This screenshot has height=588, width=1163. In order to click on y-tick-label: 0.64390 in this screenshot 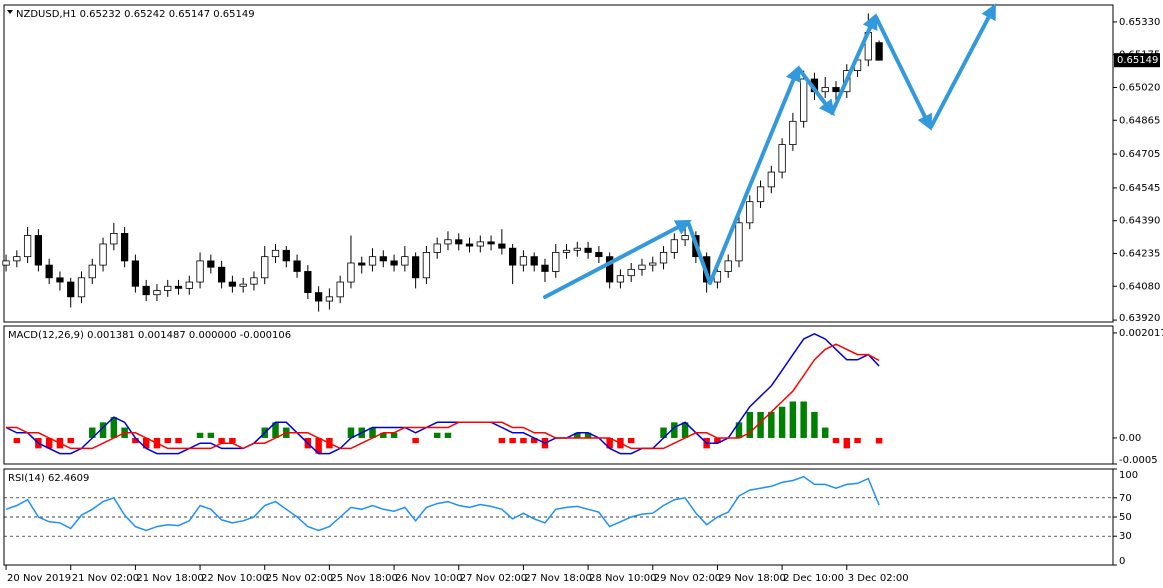, I will do `click(1139, 221)`.